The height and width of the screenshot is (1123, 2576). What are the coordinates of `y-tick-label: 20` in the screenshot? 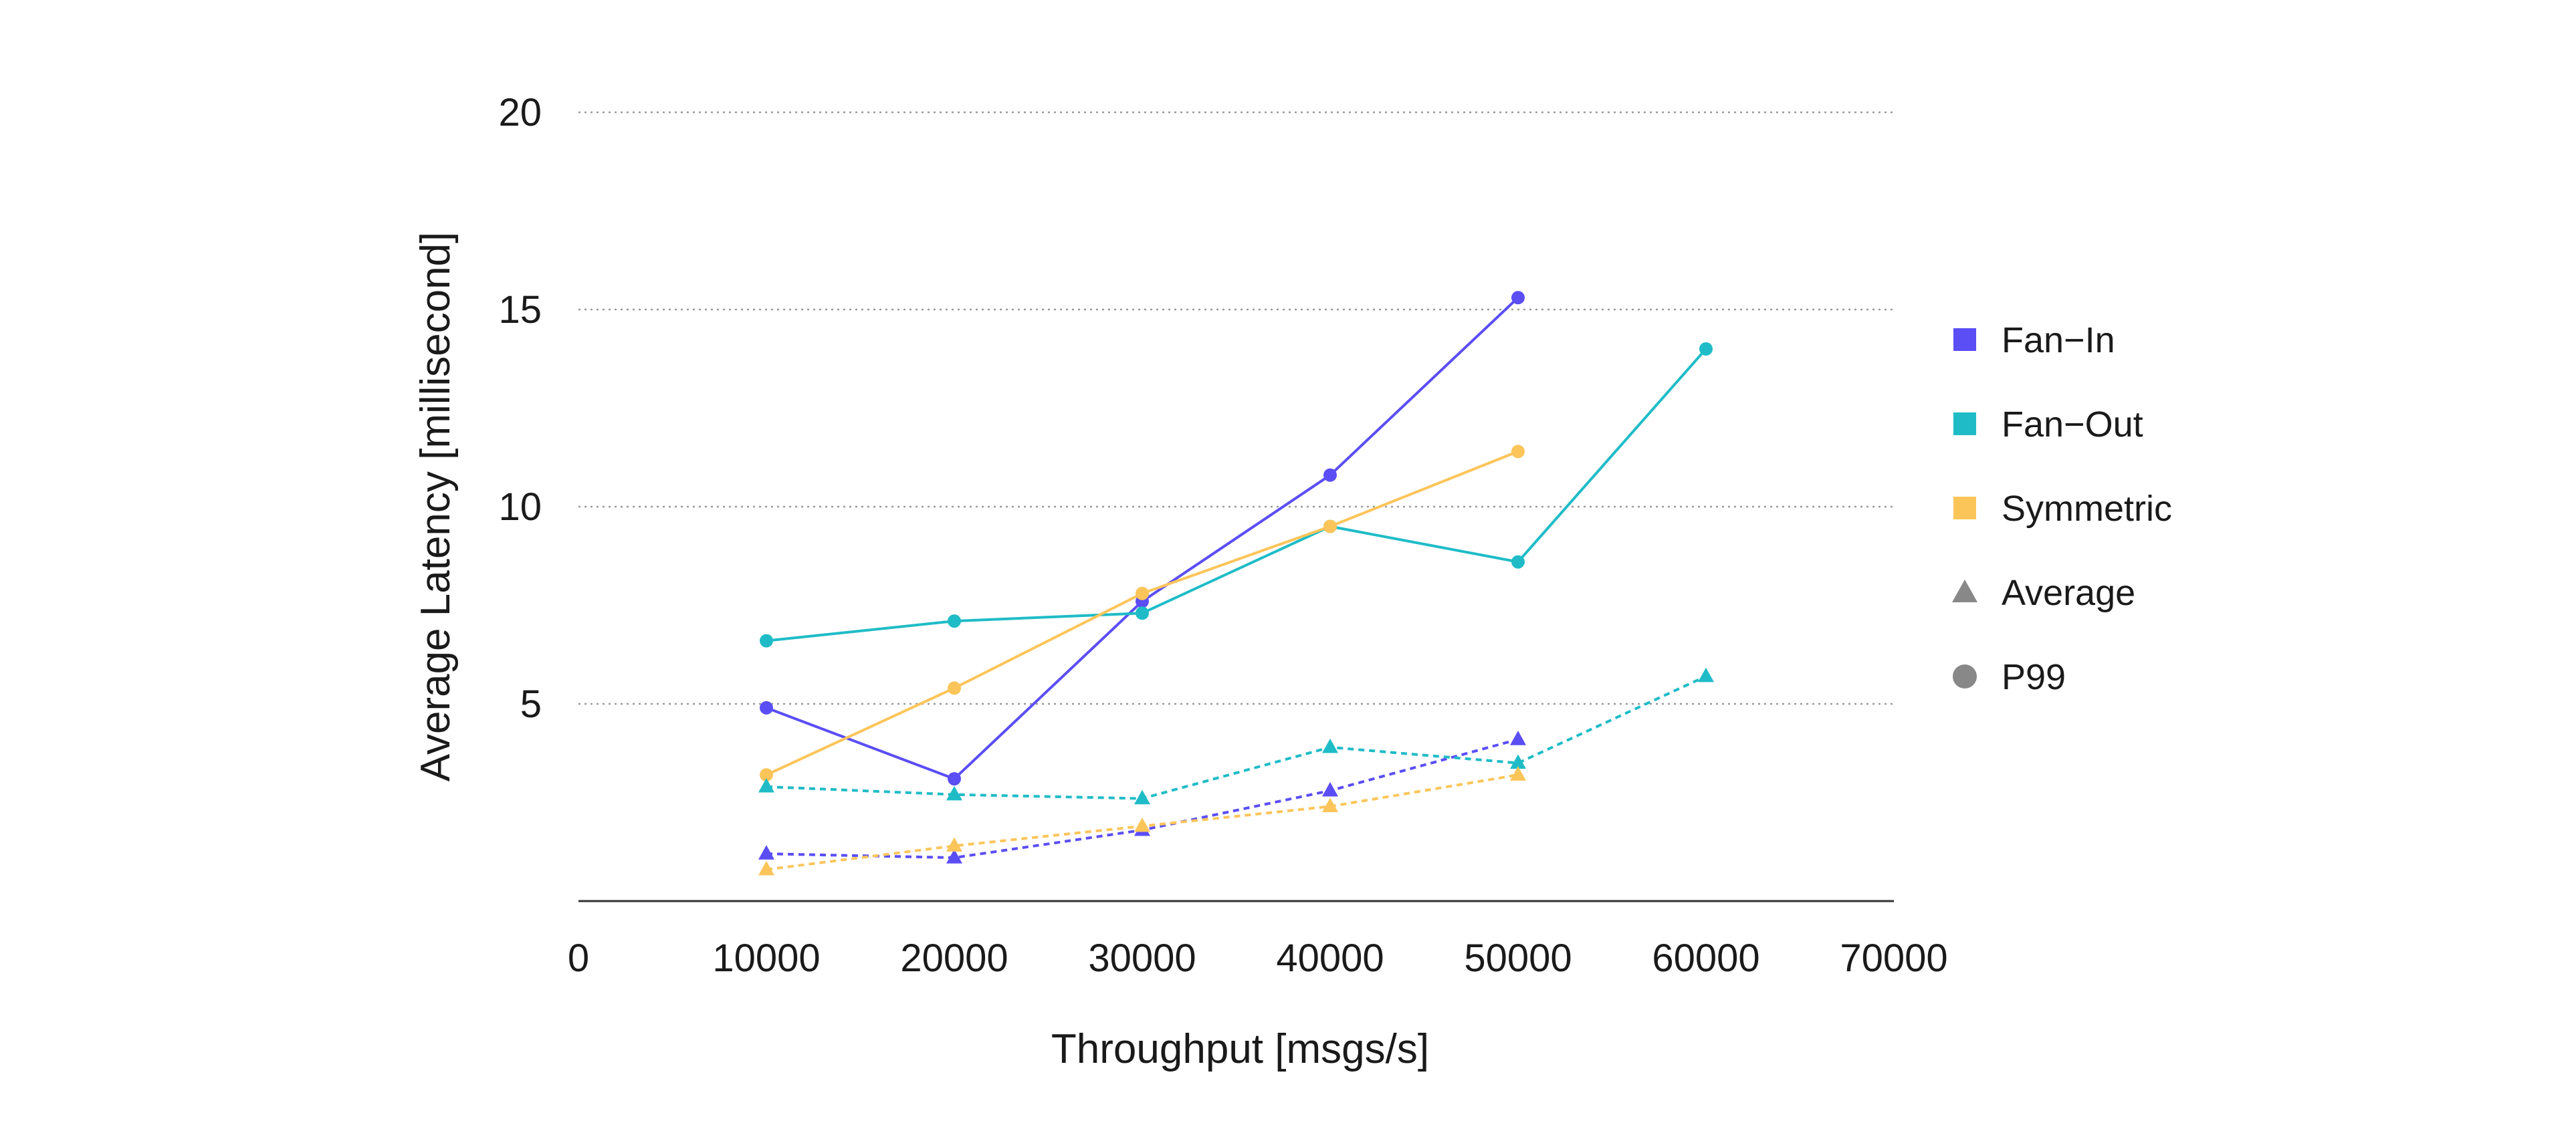 It's located at (520, 112).